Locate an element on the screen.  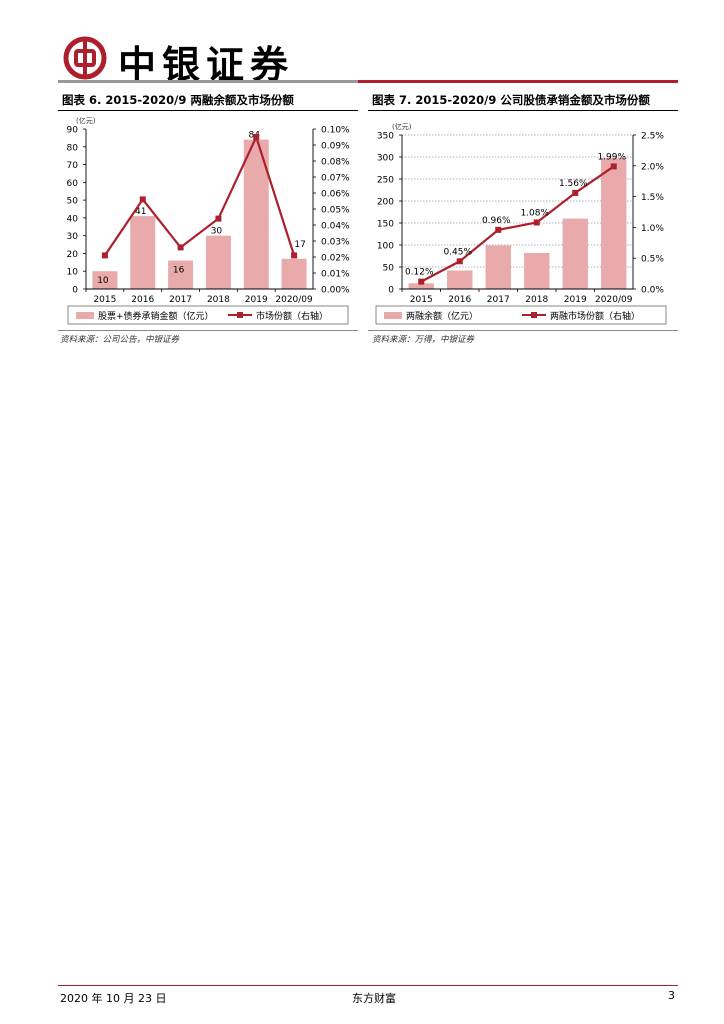
legend-line-label: 两融市场份额（右轴） is located at coordinates (595, 316).